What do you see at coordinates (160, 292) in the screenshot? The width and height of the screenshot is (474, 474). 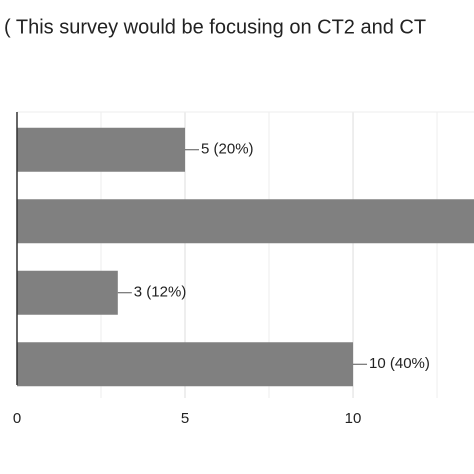 I see `value-label: 3 (12%)` at bounding box center [160, 292].